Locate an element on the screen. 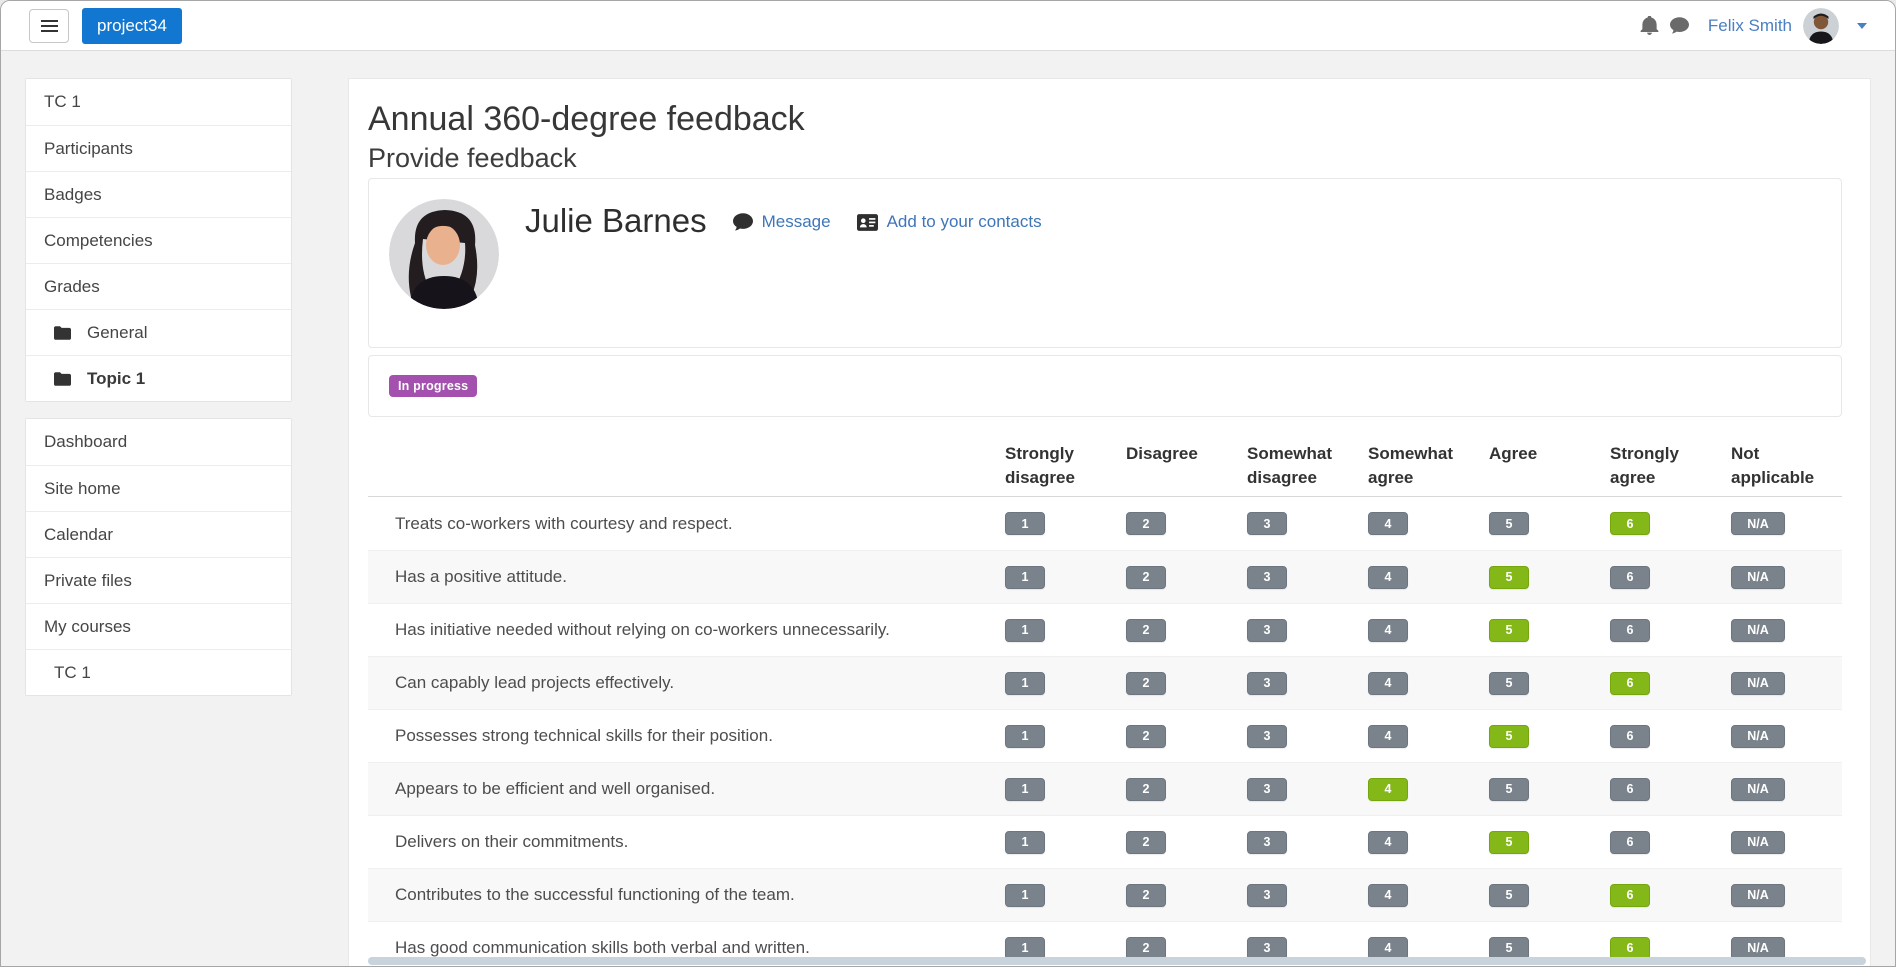 This screenshot has height=967, width=1896. sidebar-item-my-courses: My courses is located at coordinates (158, 626).